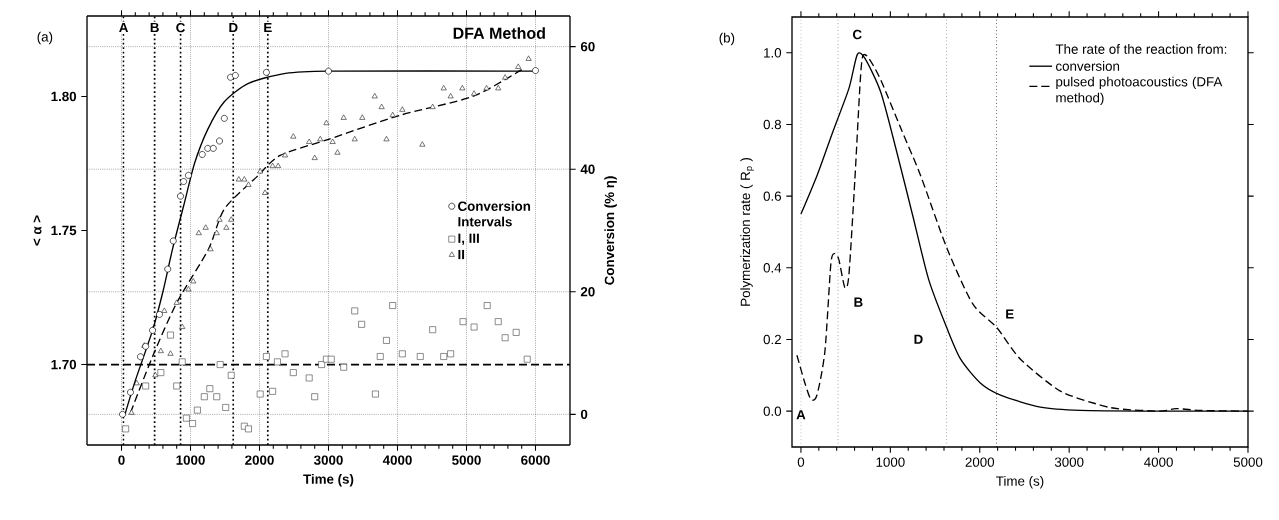 The height and width of the screenshot is (520, 1279). I want to click on y2-tick-label: 0, so click(584, 414).